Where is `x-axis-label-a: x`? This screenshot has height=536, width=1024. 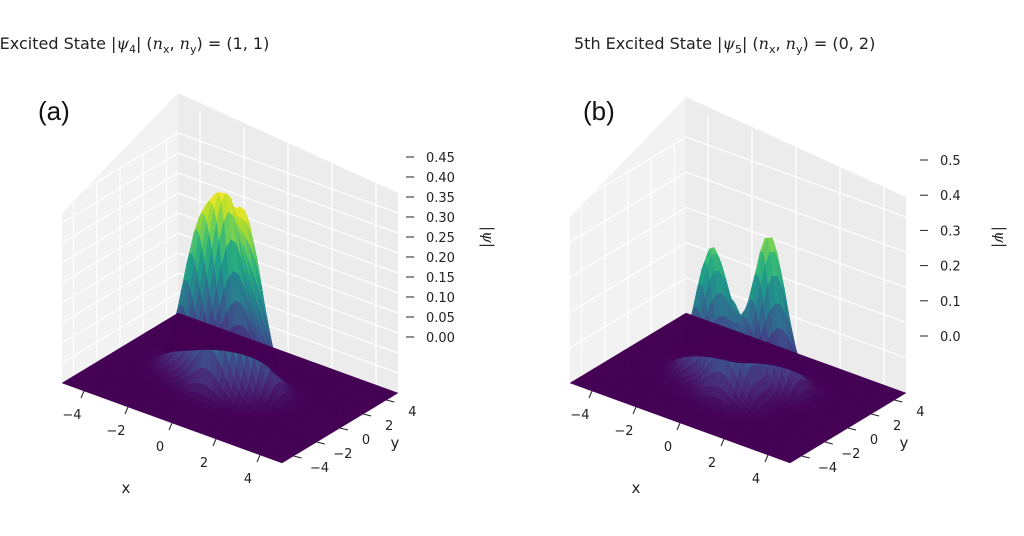 x-axis-label-a: x is located at coordinates (126, 488).